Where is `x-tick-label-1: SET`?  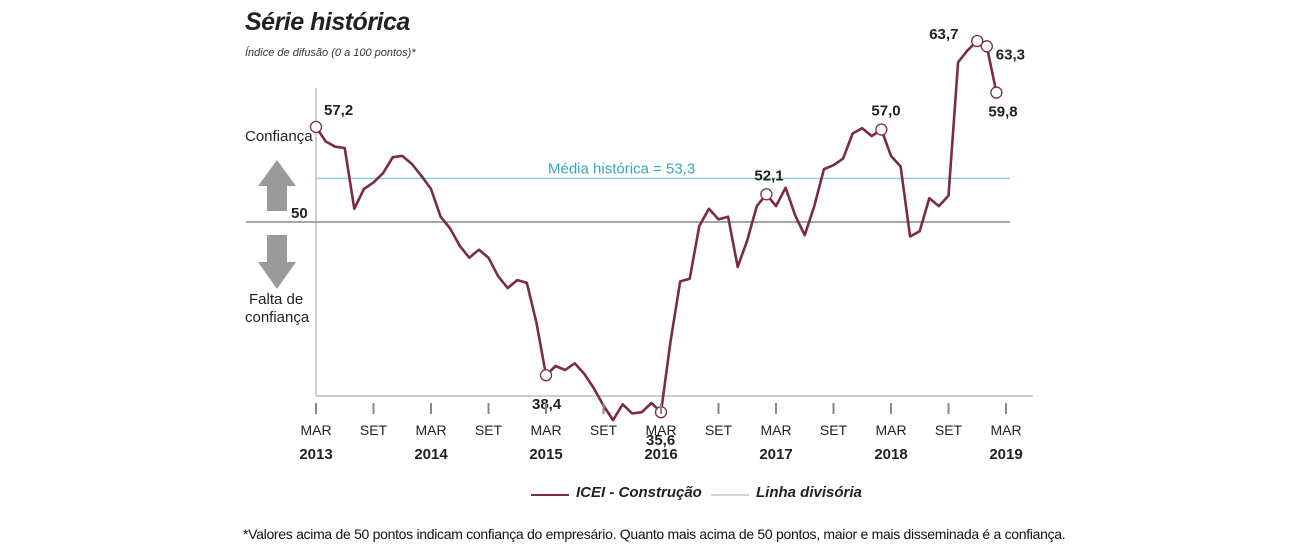
x-tick-label-1: SET is located at coordinates (374, 430).